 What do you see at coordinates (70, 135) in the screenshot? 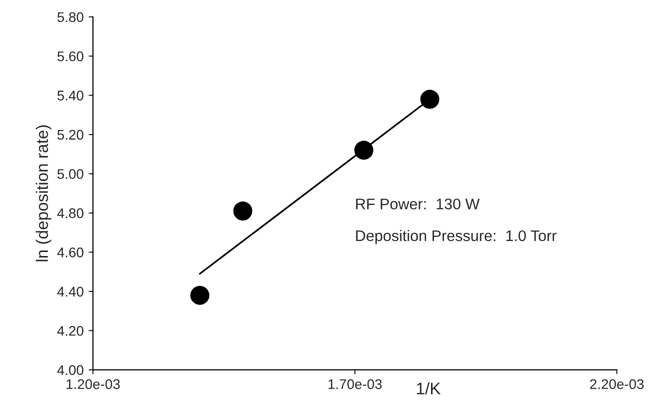
I see `y-tick-label: 5.20` at bounding box center [70, 135].